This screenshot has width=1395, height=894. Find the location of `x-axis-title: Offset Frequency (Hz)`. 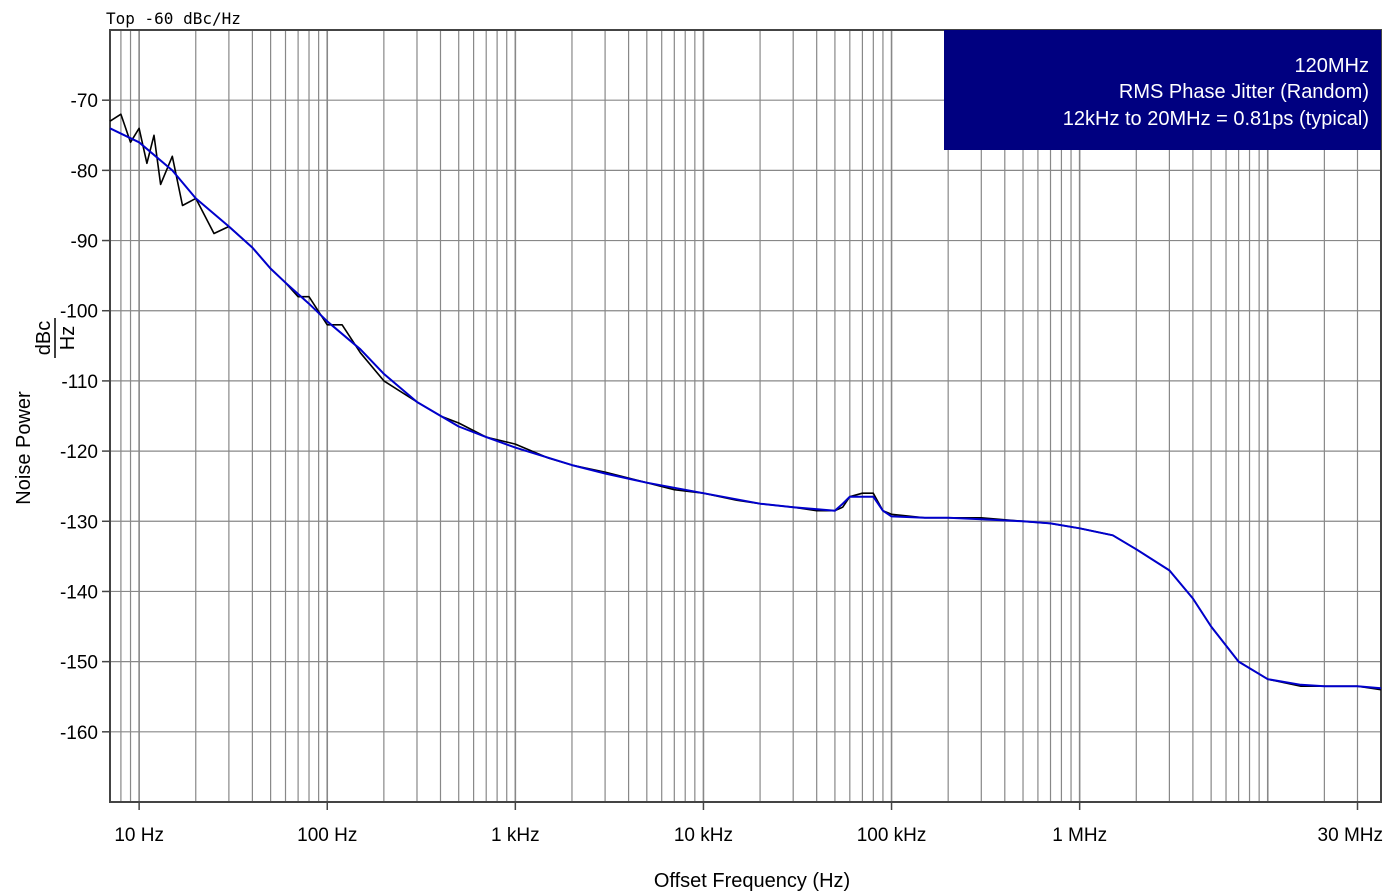

x-axis-title: Offset Frequency (Hz) is located at coordinates (752, 881).